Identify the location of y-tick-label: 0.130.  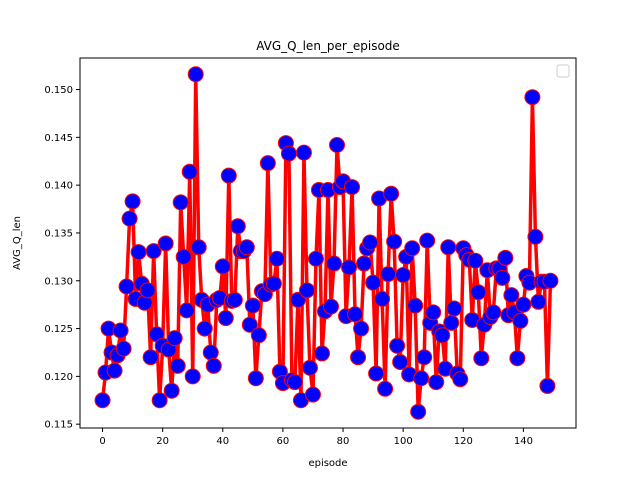
(58, 281).